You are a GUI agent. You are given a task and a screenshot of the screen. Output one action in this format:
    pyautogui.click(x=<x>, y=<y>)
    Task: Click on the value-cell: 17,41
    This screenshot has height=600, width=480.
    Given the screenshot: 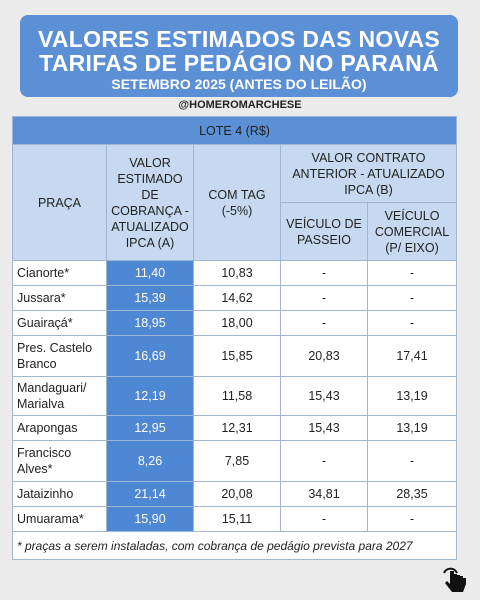 What is the action you would take?
    pyautogui.click(x=412, y=356)
    